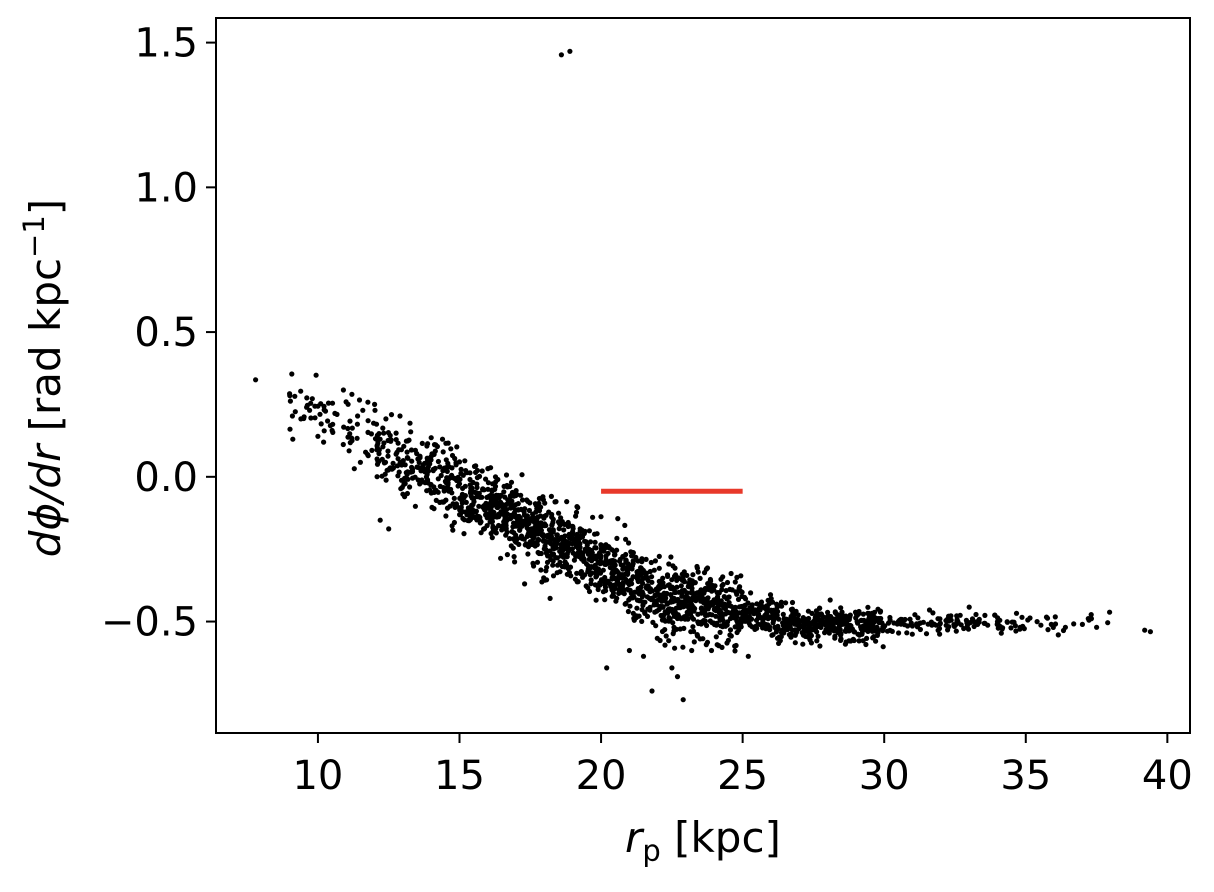  I want to click on y-axis-label-sup: −1, so click(34, 236).